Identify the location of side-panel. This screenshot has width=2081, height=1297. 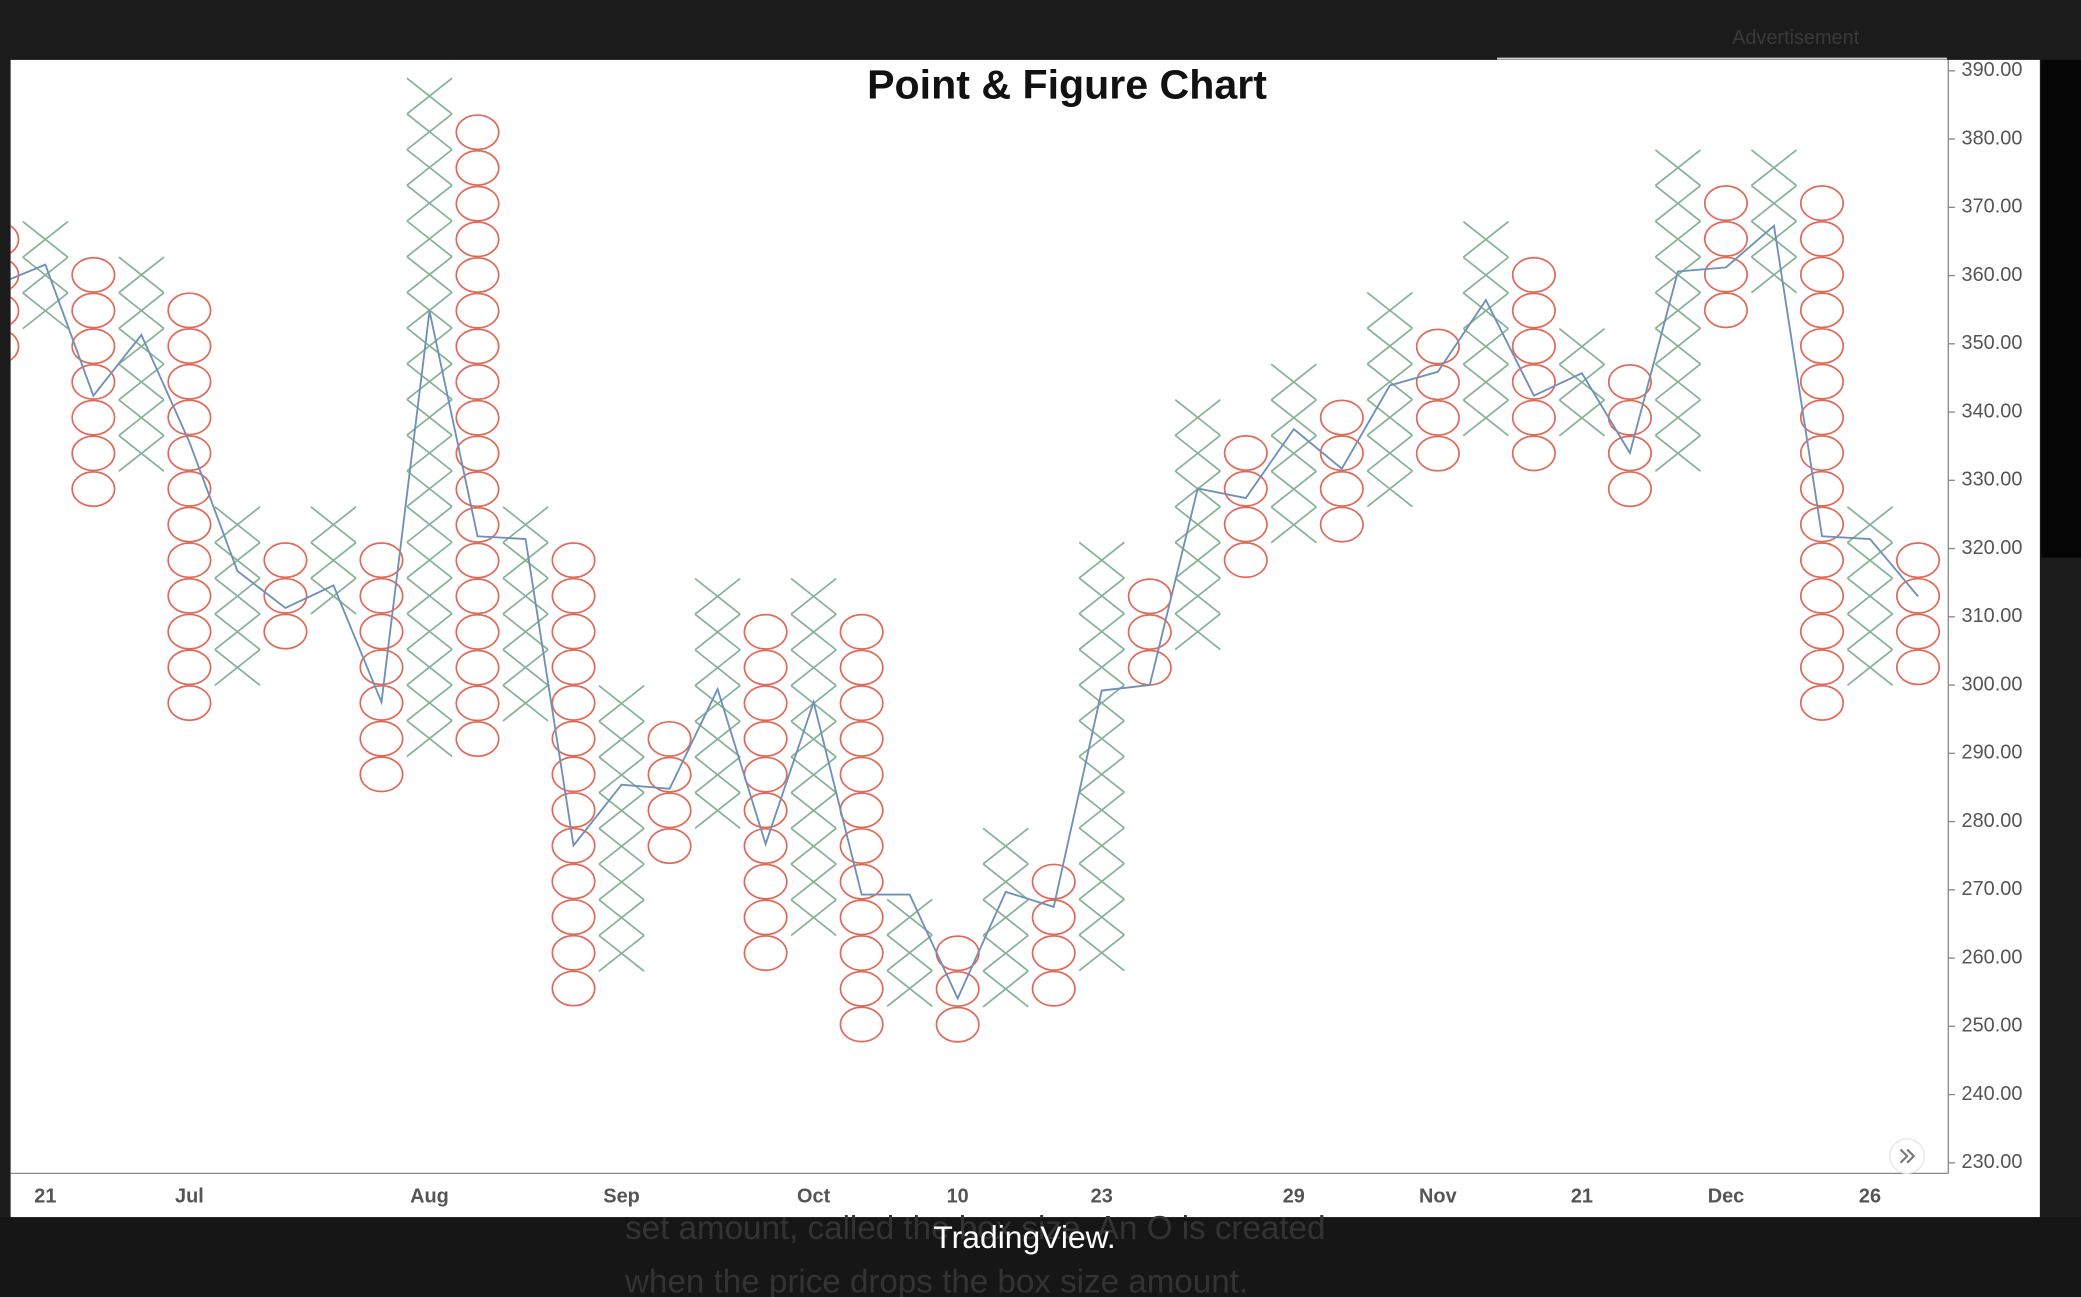
(2061, 308).